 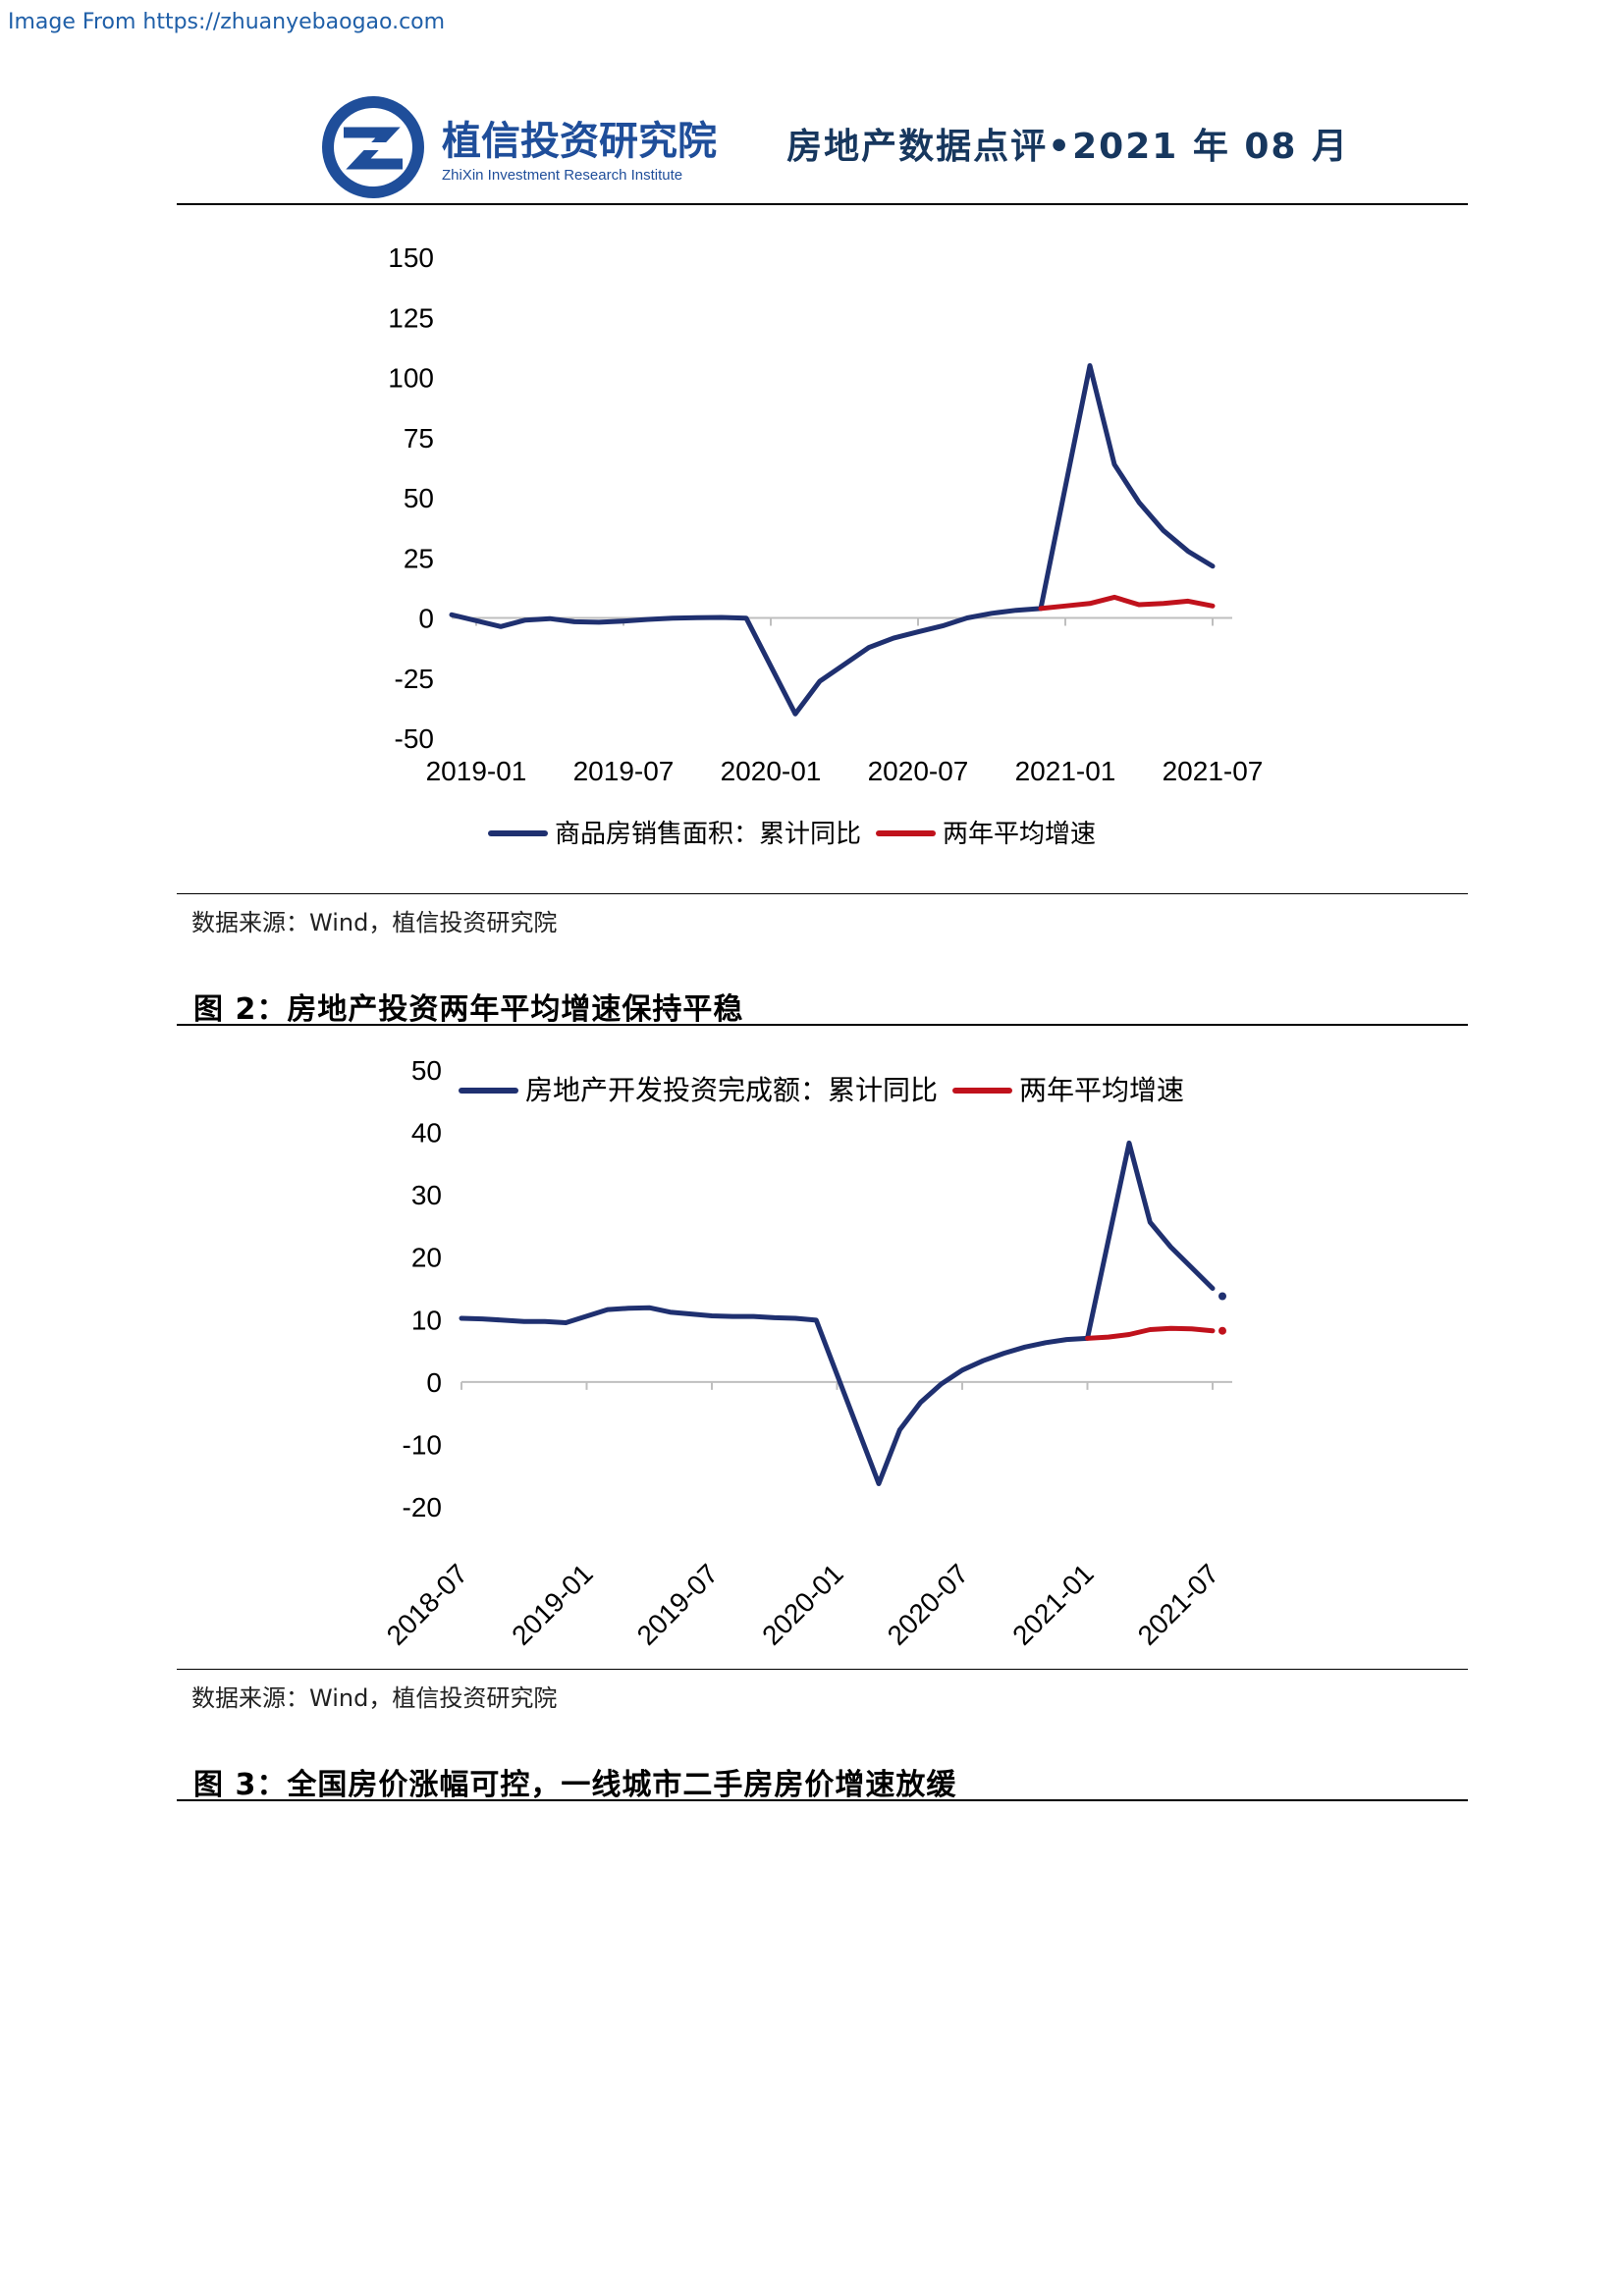 What do you see at coordinates (822, 1669) in the screenshot?
I see `chart2-bottom-rule` at bounding box center [822, 1669].